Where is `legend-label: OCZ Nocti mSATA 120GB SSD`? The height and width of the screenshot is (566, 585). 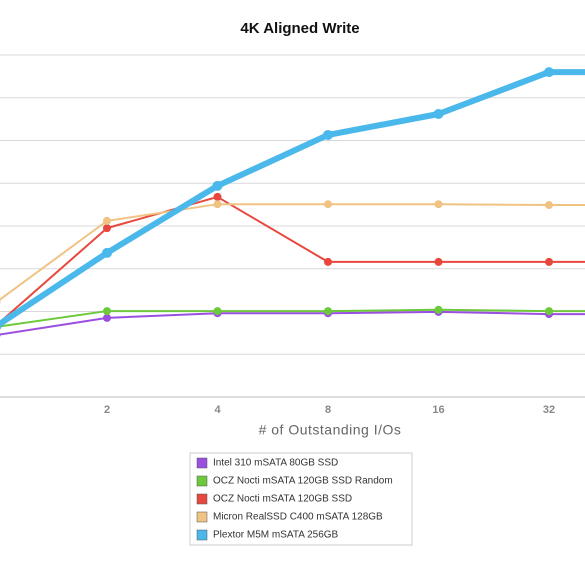
legend-label: OCZ Nocti mSATA 120GB SSD is located at coordinates (282, 499).